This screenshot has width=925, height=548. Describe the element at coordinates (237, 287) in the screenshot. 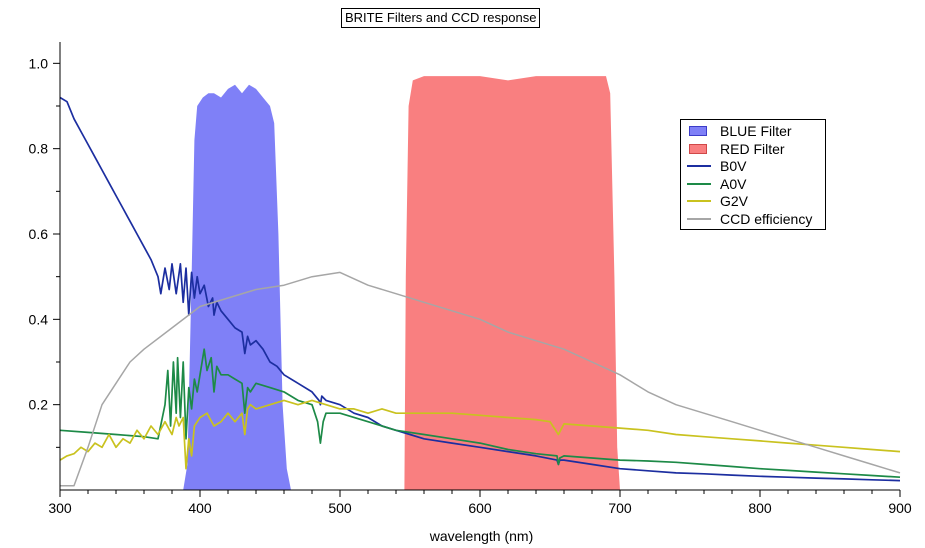

I see `blue-filter-area` at that location.